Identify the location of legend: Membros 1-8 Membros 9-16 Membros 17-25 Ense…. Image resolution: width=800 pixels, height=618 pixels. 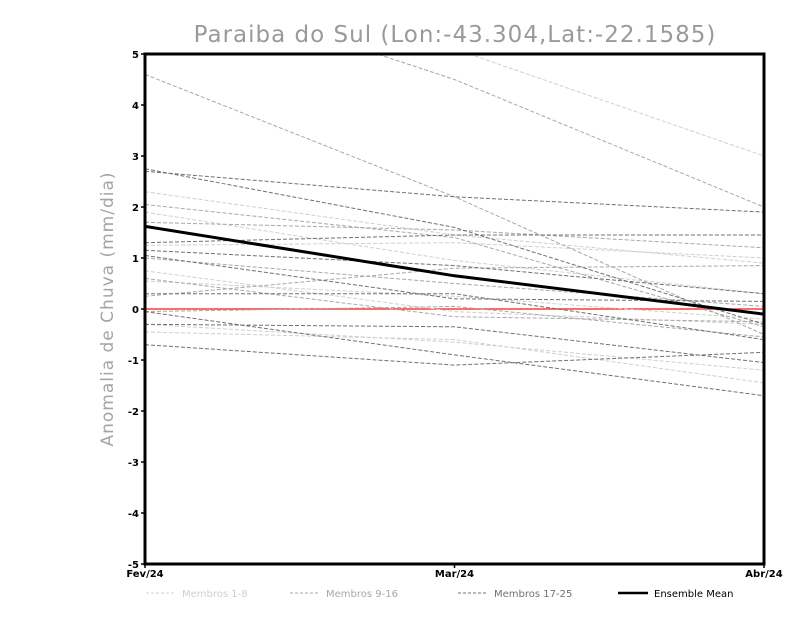
(439, 594).